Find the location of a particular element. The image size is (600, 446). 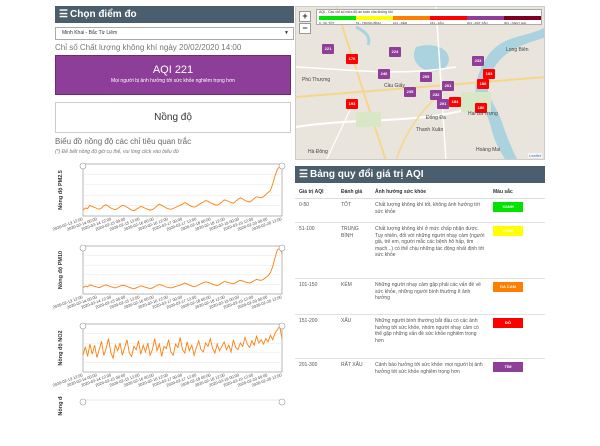

zoom-in-button: + is located at coordinates (305, 16).